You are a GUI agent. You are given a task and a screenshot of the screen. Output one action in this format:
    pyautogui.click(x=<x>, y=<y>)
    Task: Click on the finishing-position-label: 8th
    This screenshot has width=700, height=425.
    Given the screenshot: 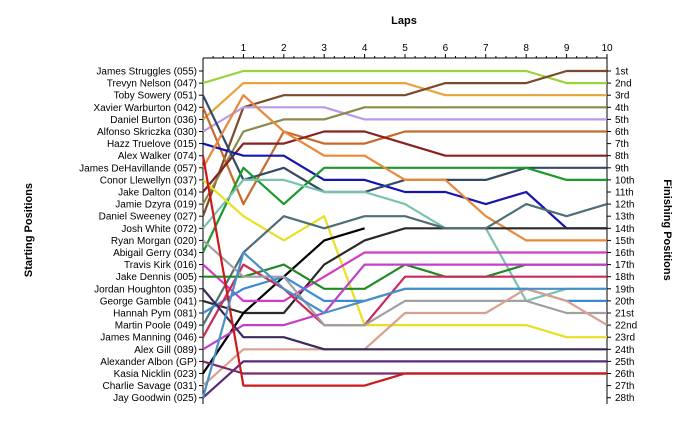 What is the action you would take?
    pyautogui.click(x=622, y=156)
    